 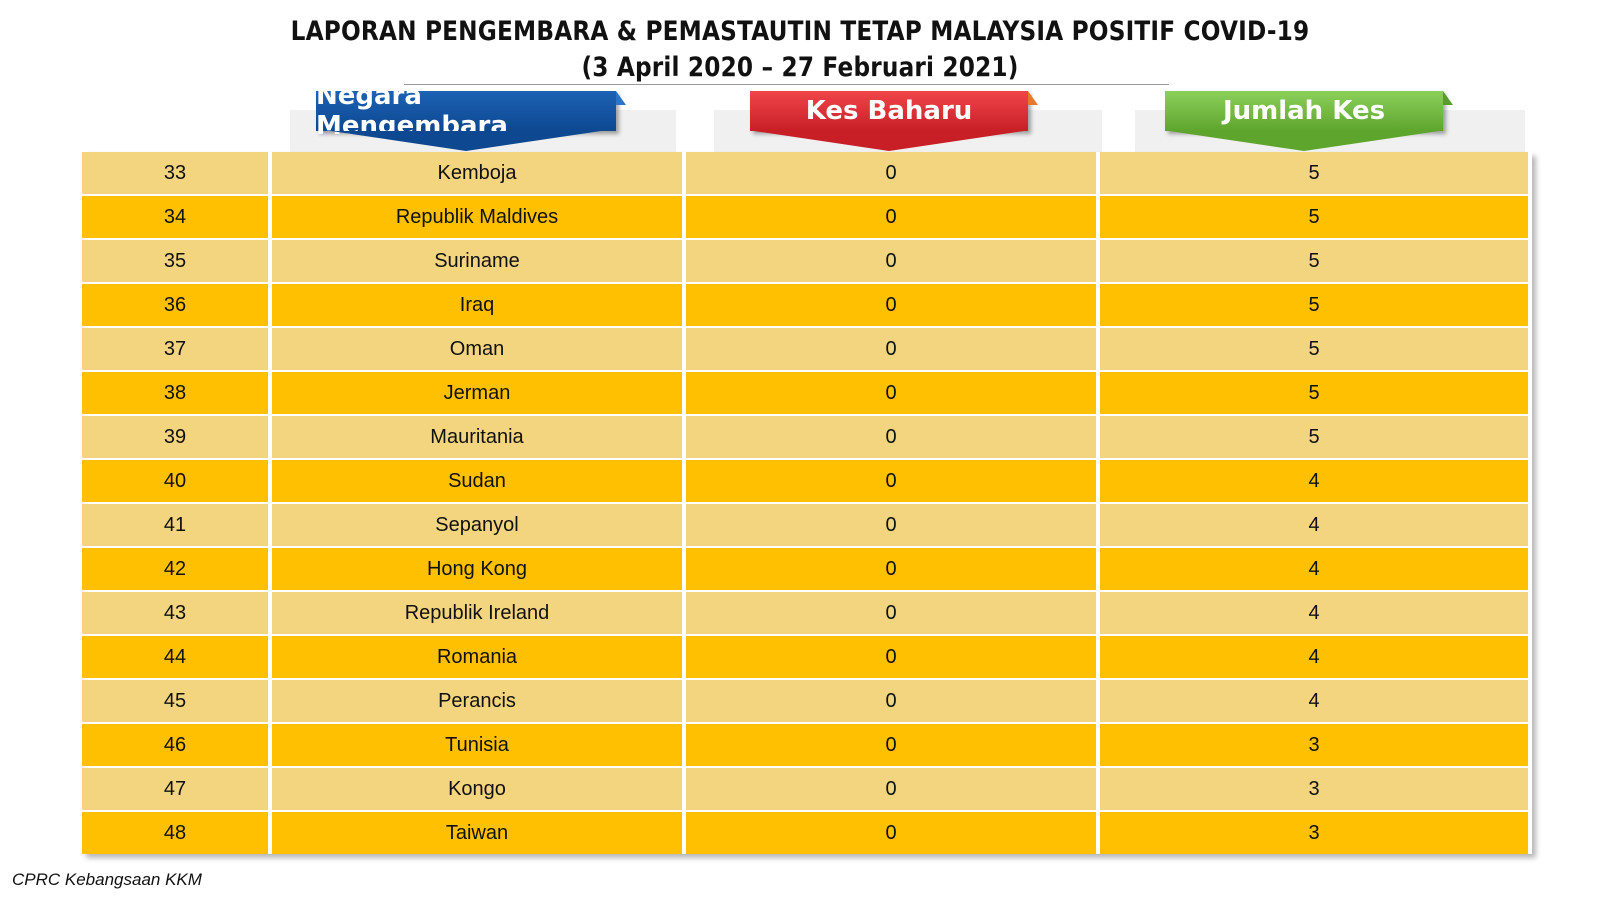 I want to click on table-row: 46 Tunisia 0 3, so click(x=807, y=745).